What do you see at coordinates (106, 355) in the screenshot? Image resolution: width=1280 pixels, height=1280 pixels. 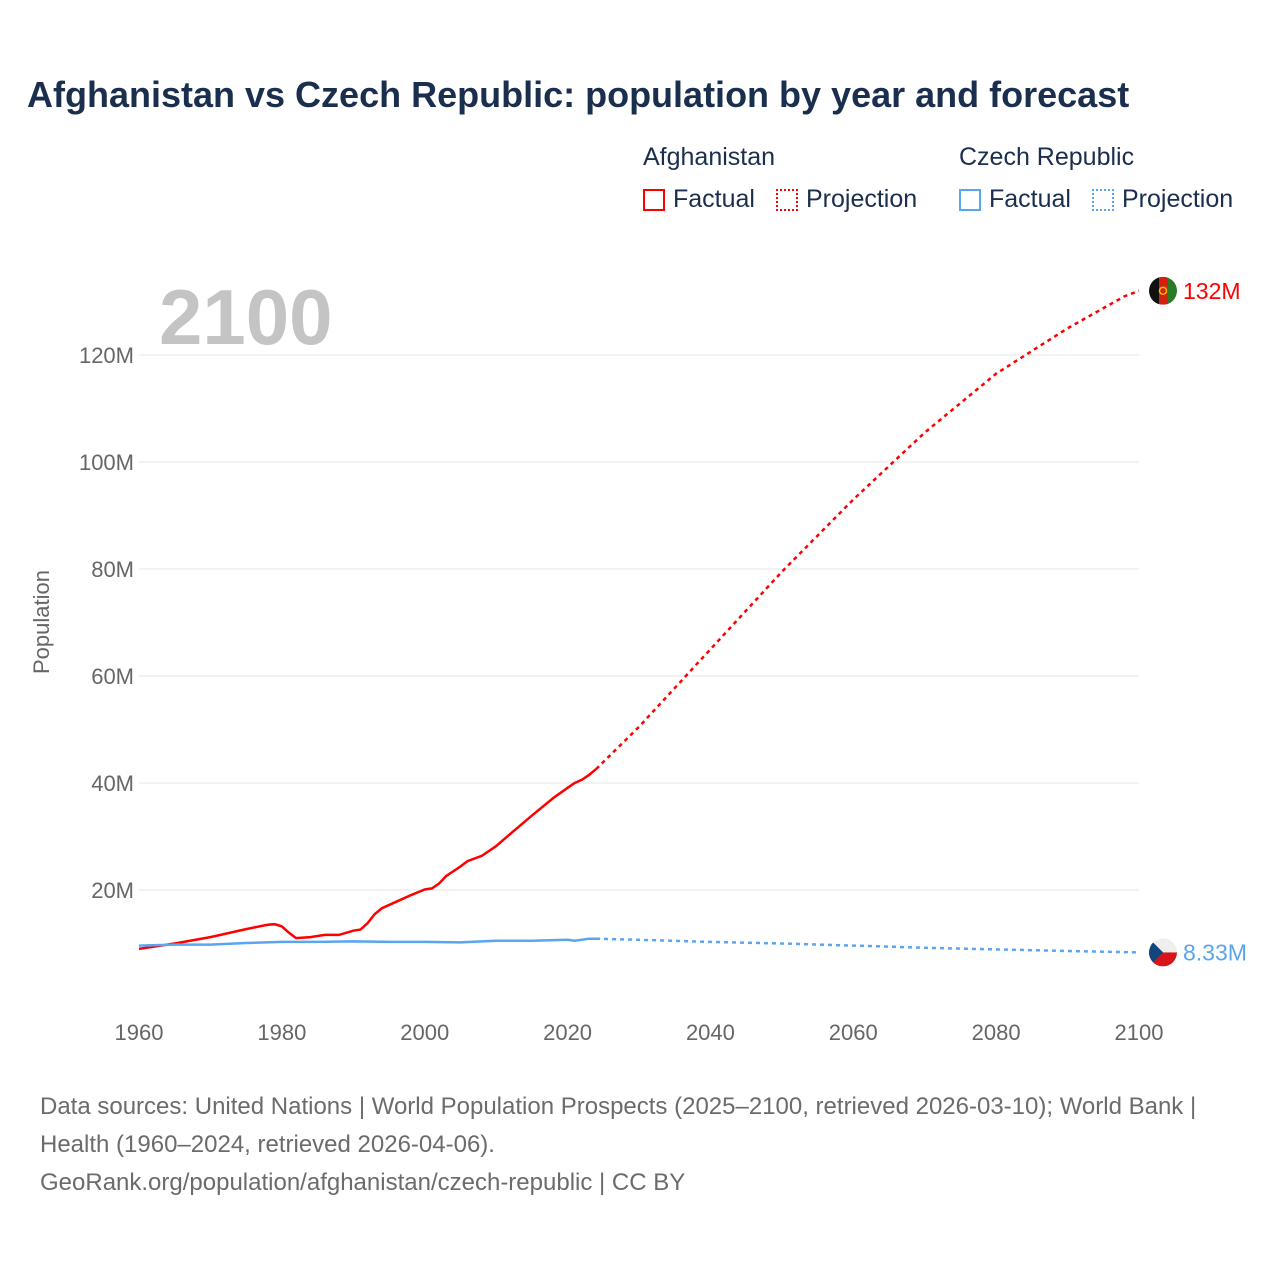 I see `y-tick-label: 120M` at bounding box center [106, 355].